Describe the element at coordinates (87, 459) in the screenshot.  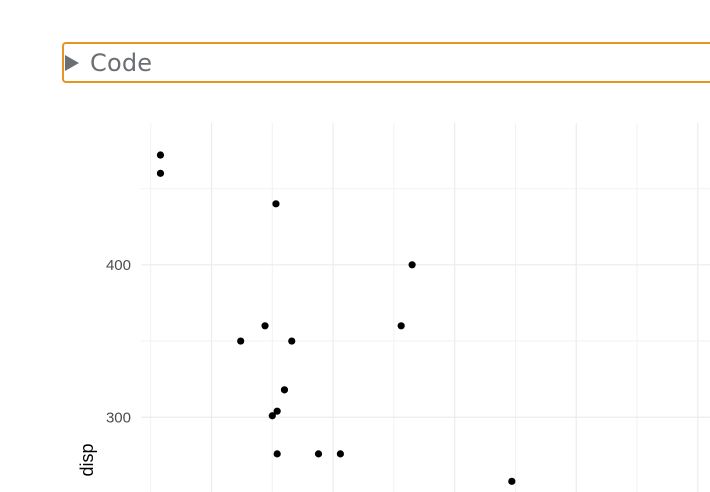
I see `y-axis-title: disp` at that location.